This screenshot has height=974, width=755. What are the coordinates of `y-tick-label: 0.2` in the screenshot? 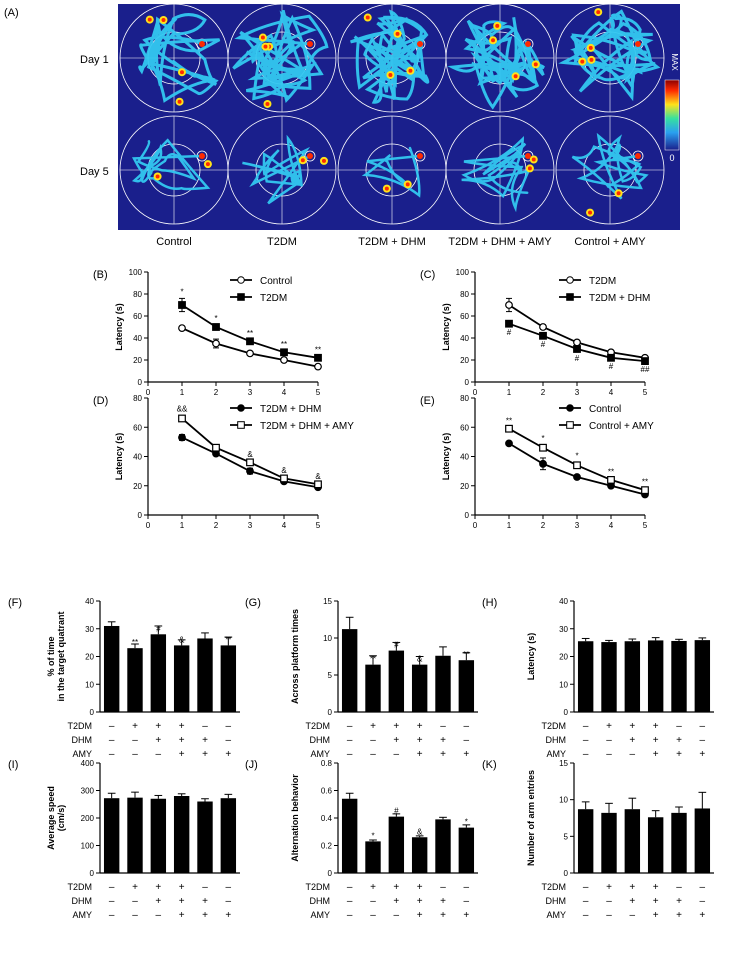 It's located at (327, 846).